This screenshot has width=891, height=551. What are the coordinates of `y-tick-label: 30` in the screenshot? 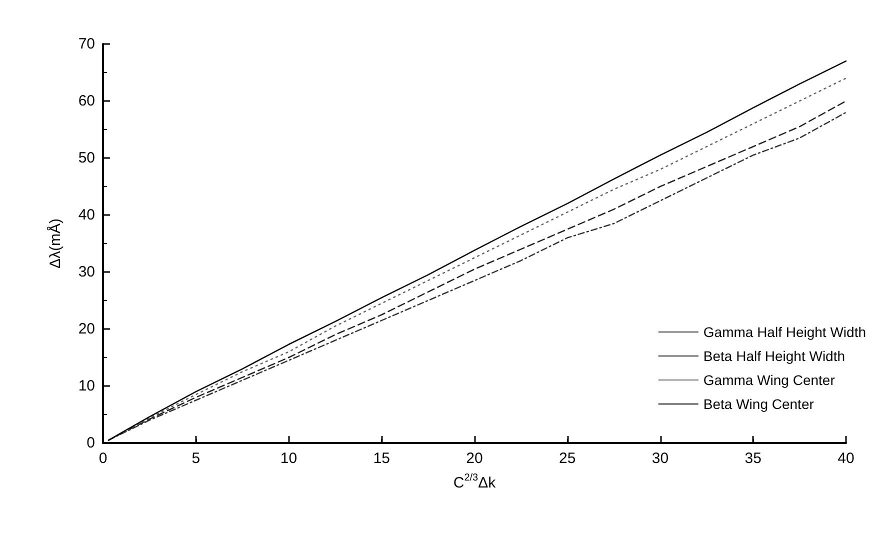 It's located at (86, 272).